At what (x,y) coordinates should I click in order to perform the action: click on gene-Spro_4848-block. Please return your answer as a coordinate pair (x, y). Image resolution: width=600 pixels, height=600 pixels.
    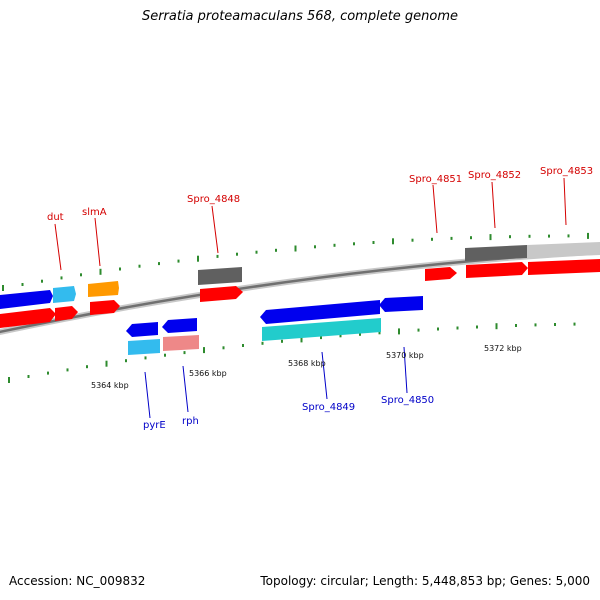
    Looking at the image, I should click on (220, 276).